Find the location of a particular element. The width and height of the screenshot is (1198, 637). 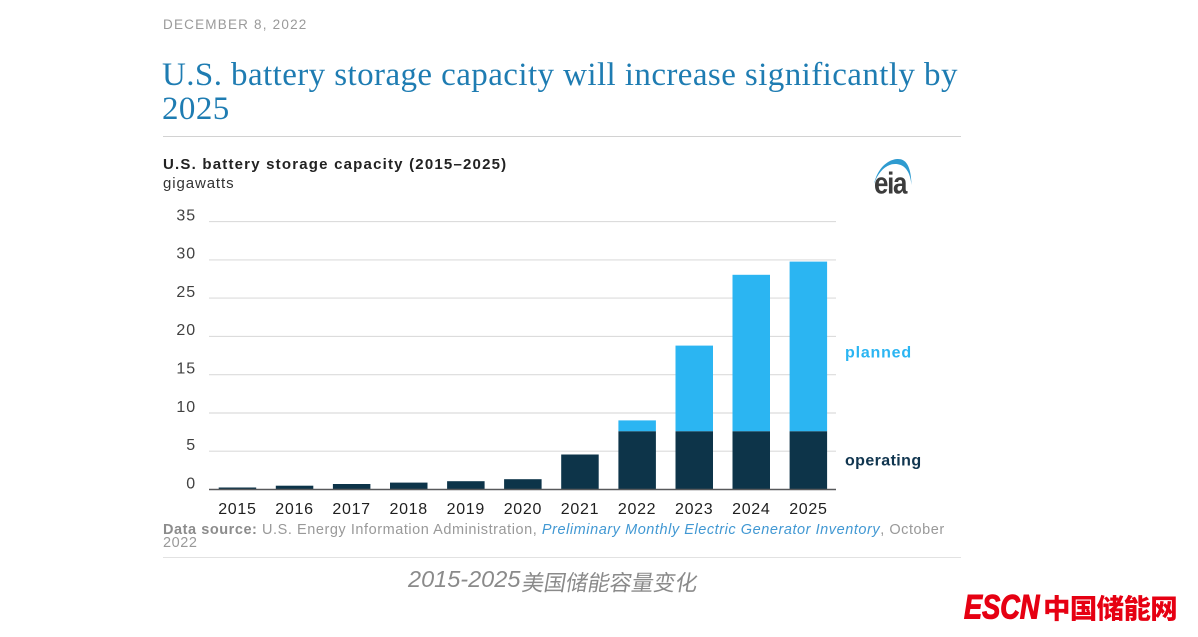

svg-text: 2017 is located at coordinates (351, 509).